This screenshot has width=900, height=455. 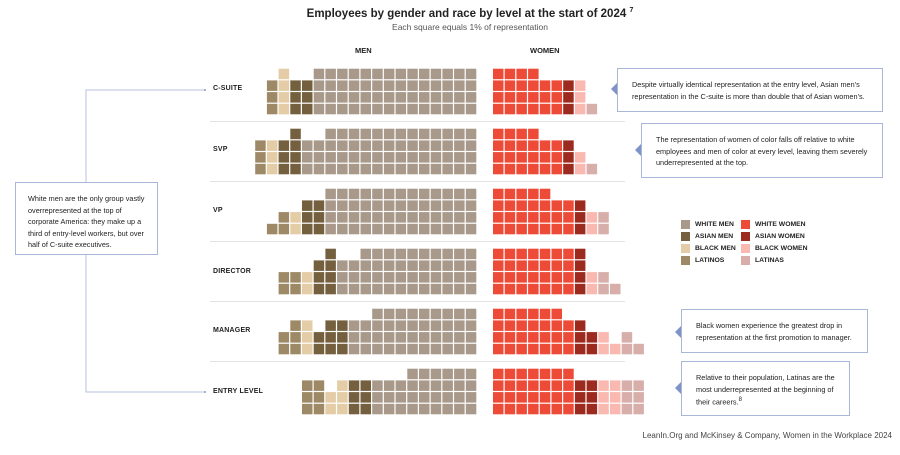 What do you see at coordinates (685, 260) in the screenshot?
I see `legend-swatch` at bounding box center [685, 260].